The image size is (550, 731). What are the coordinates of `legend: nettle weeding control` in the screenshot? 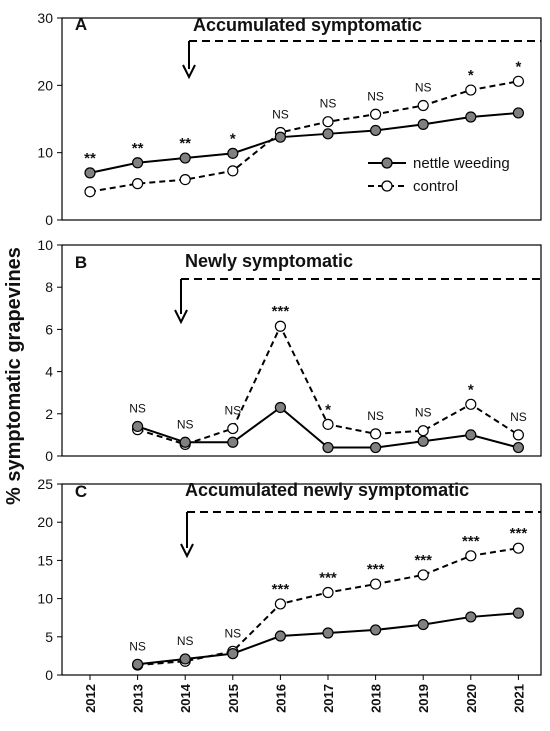 It's located at (439, 175).